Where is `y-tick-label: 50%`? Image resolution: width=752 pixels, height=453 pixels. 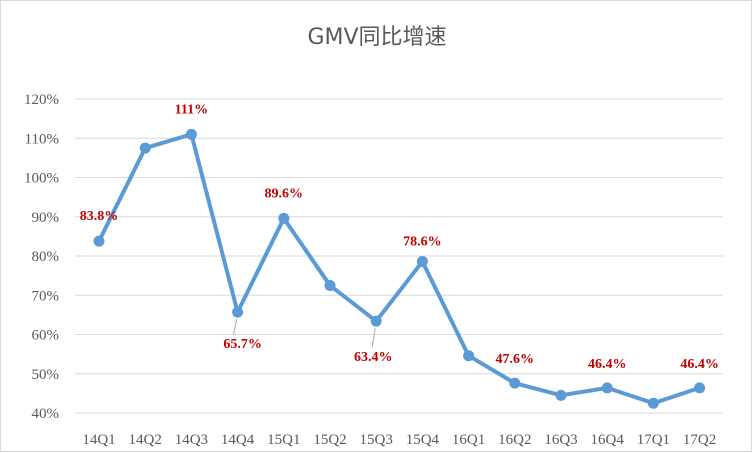 y-tick-label: 50% is located at coordinates (46, 375).